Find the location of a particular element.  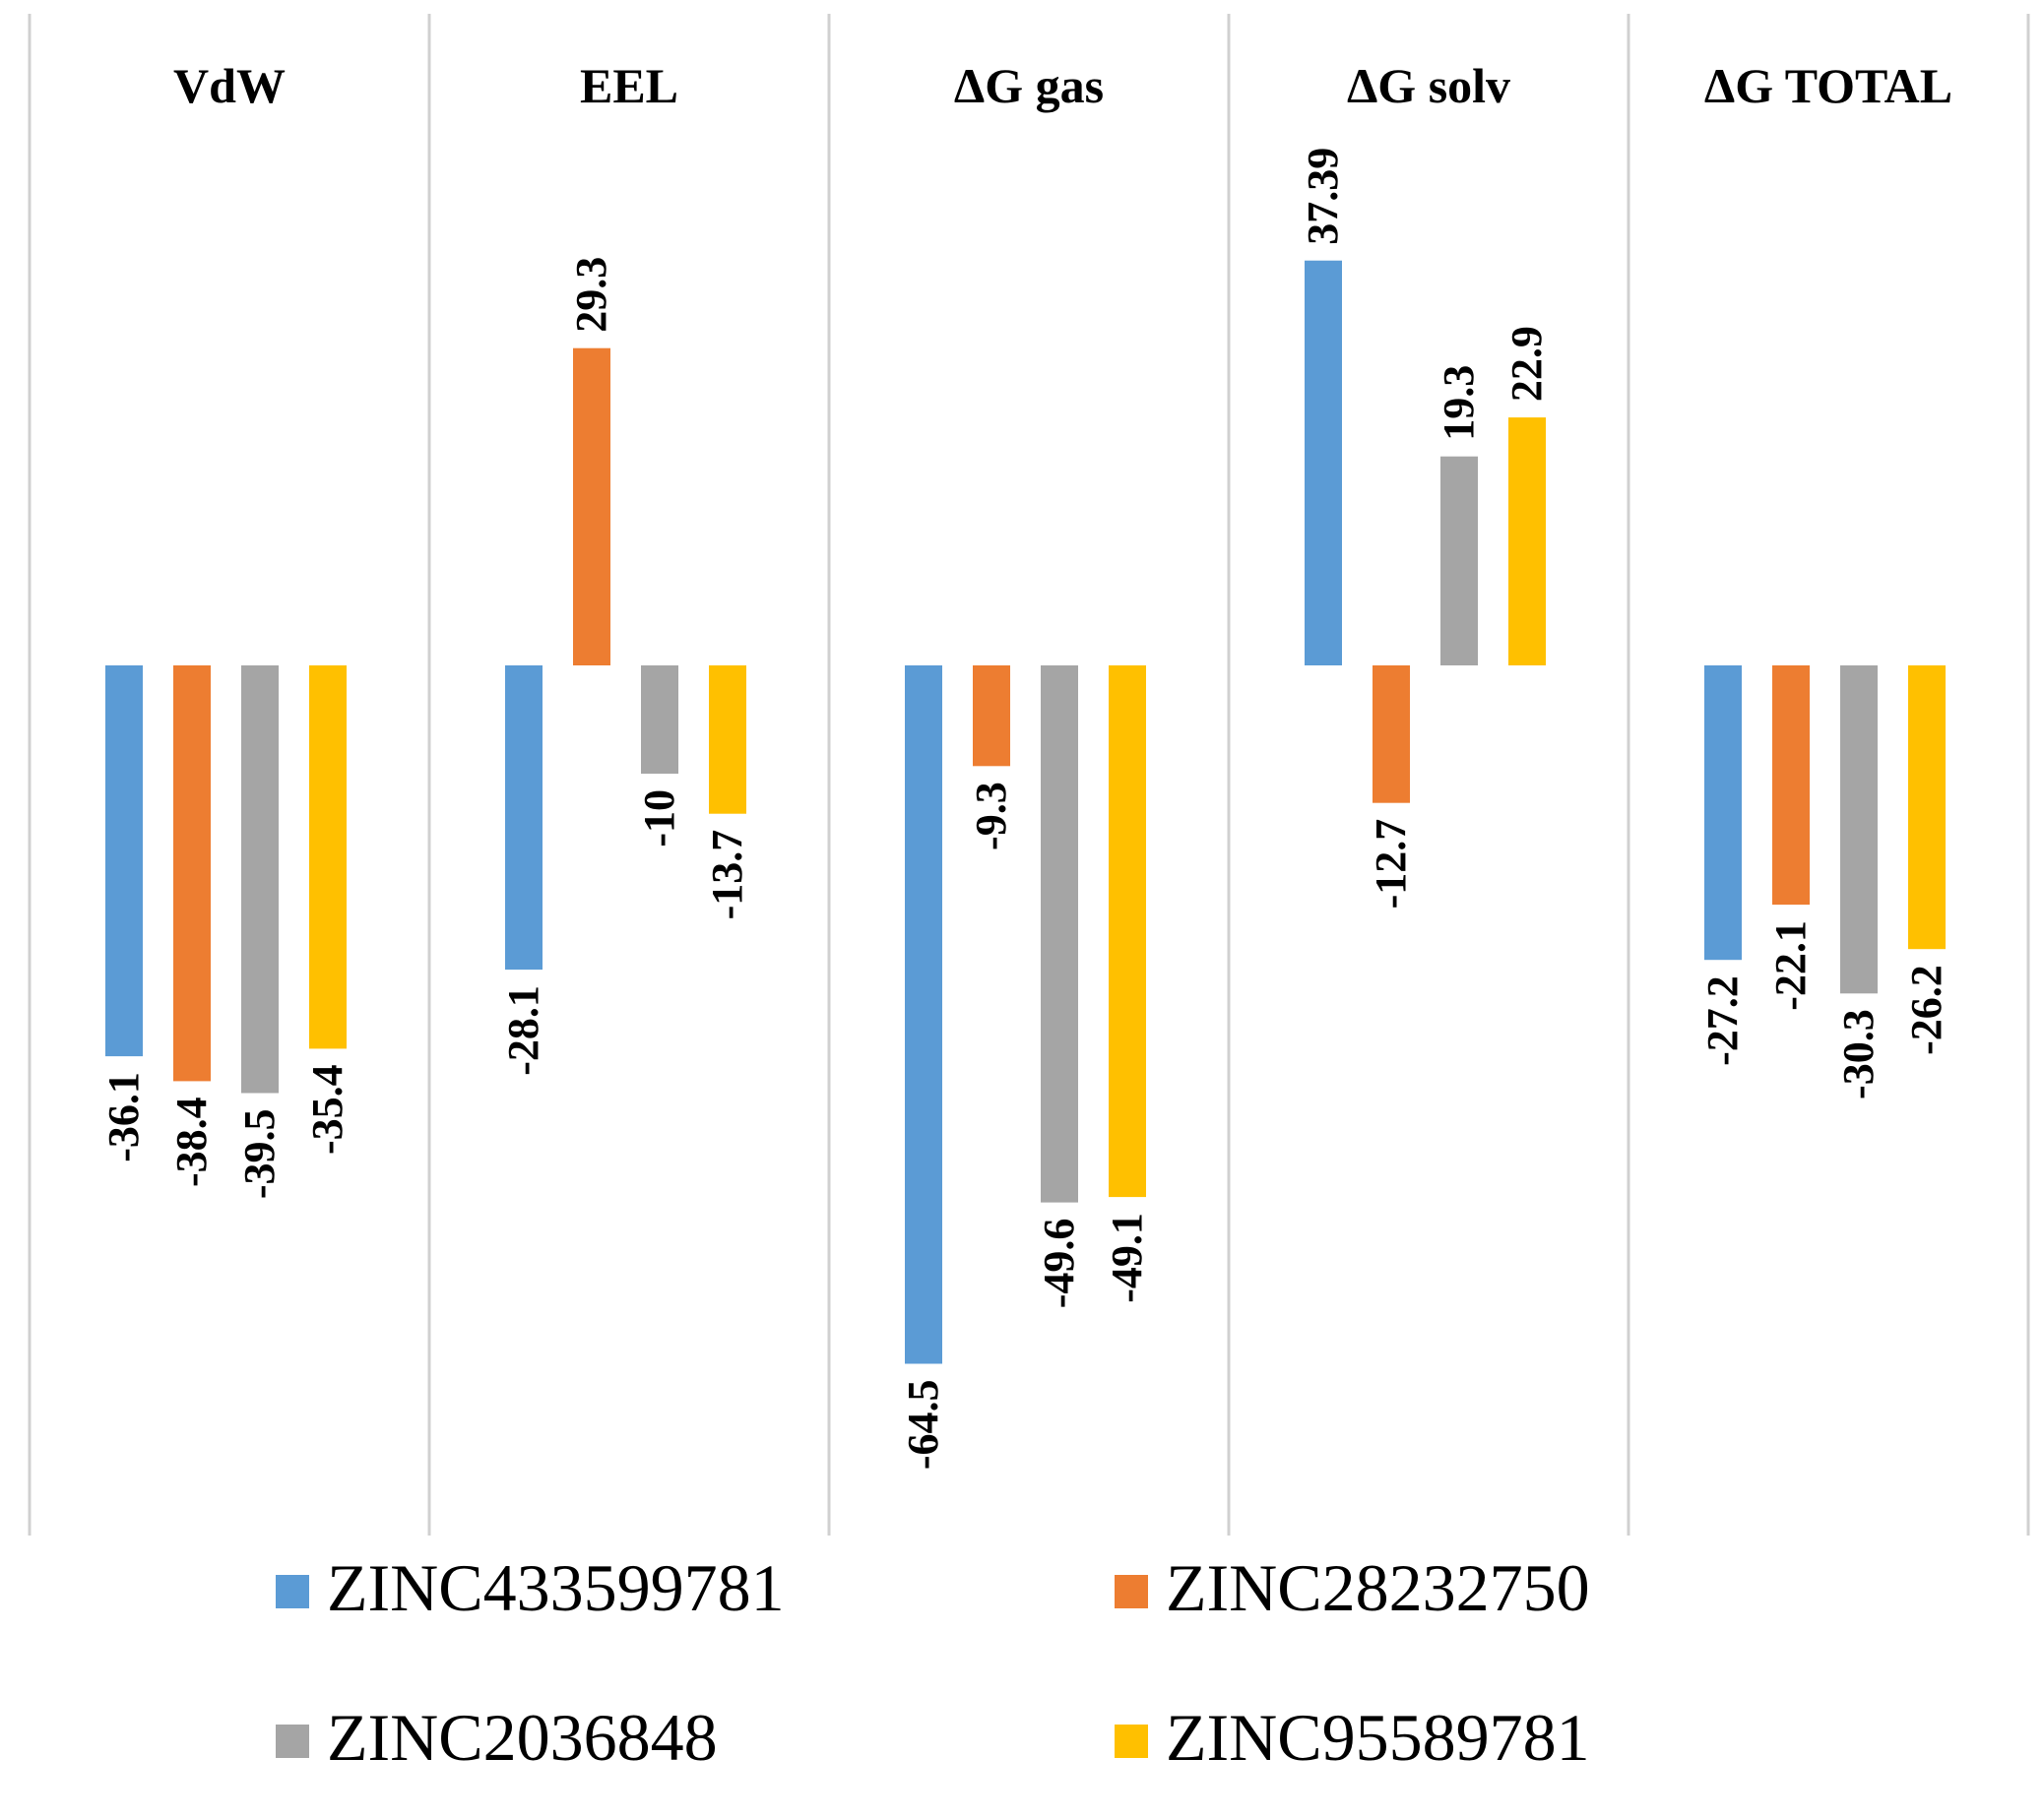

data-label: -35.4 is located at coordinates (327, 1109).